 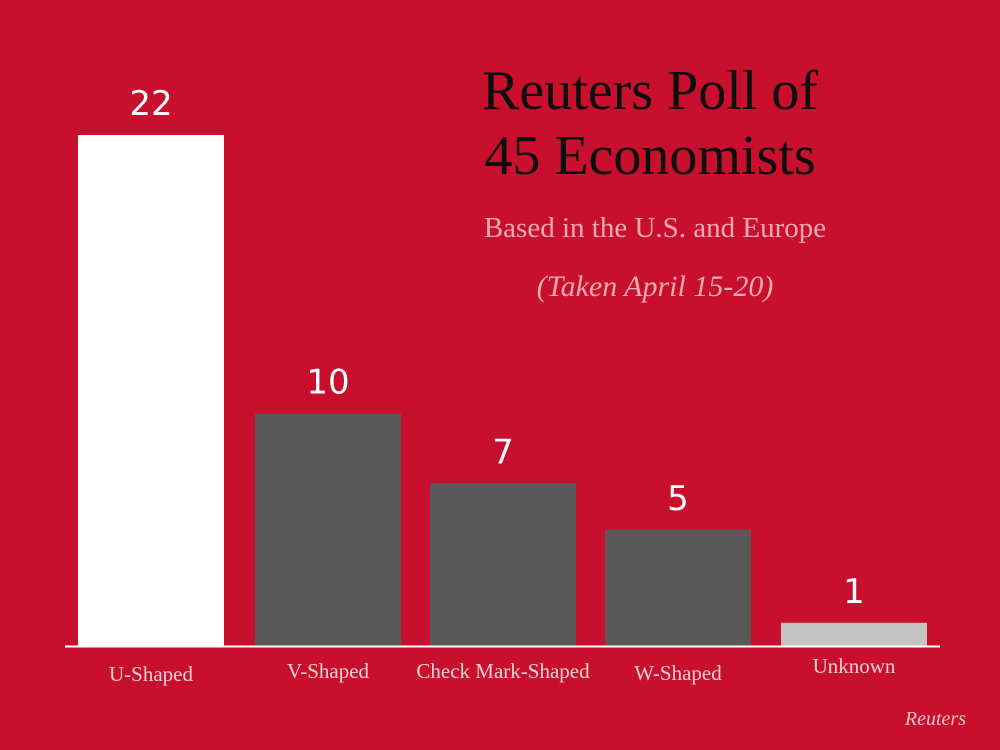 What do you see at coordinates (655, 286) in the screenshot?
I see `poll-date-note: (Taken April 15-20)` at bounding box center [655, 286].